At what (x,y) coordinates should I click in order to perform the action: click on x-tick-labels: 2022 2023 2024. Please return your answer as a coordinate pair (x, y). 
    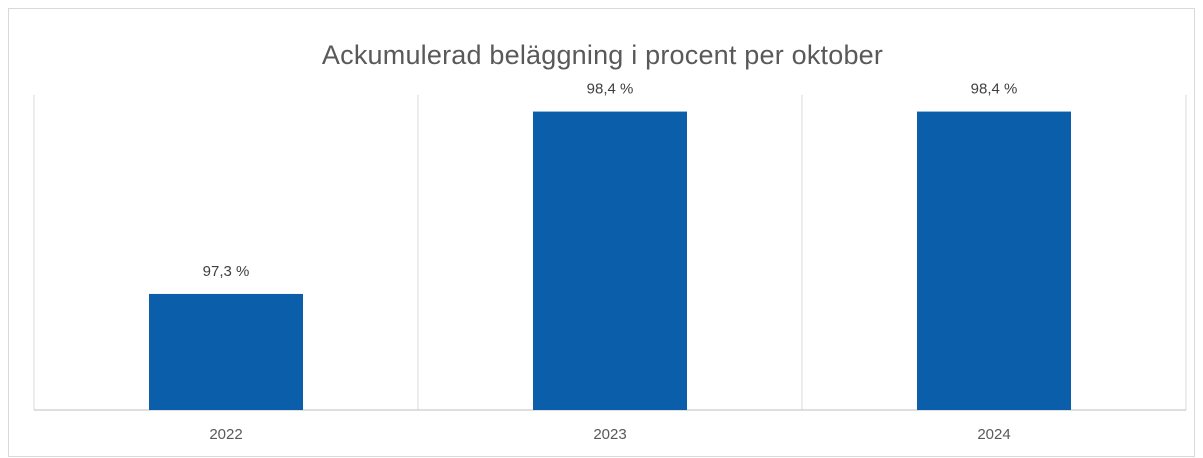
    Looking at the image, I should click on (609, 434).